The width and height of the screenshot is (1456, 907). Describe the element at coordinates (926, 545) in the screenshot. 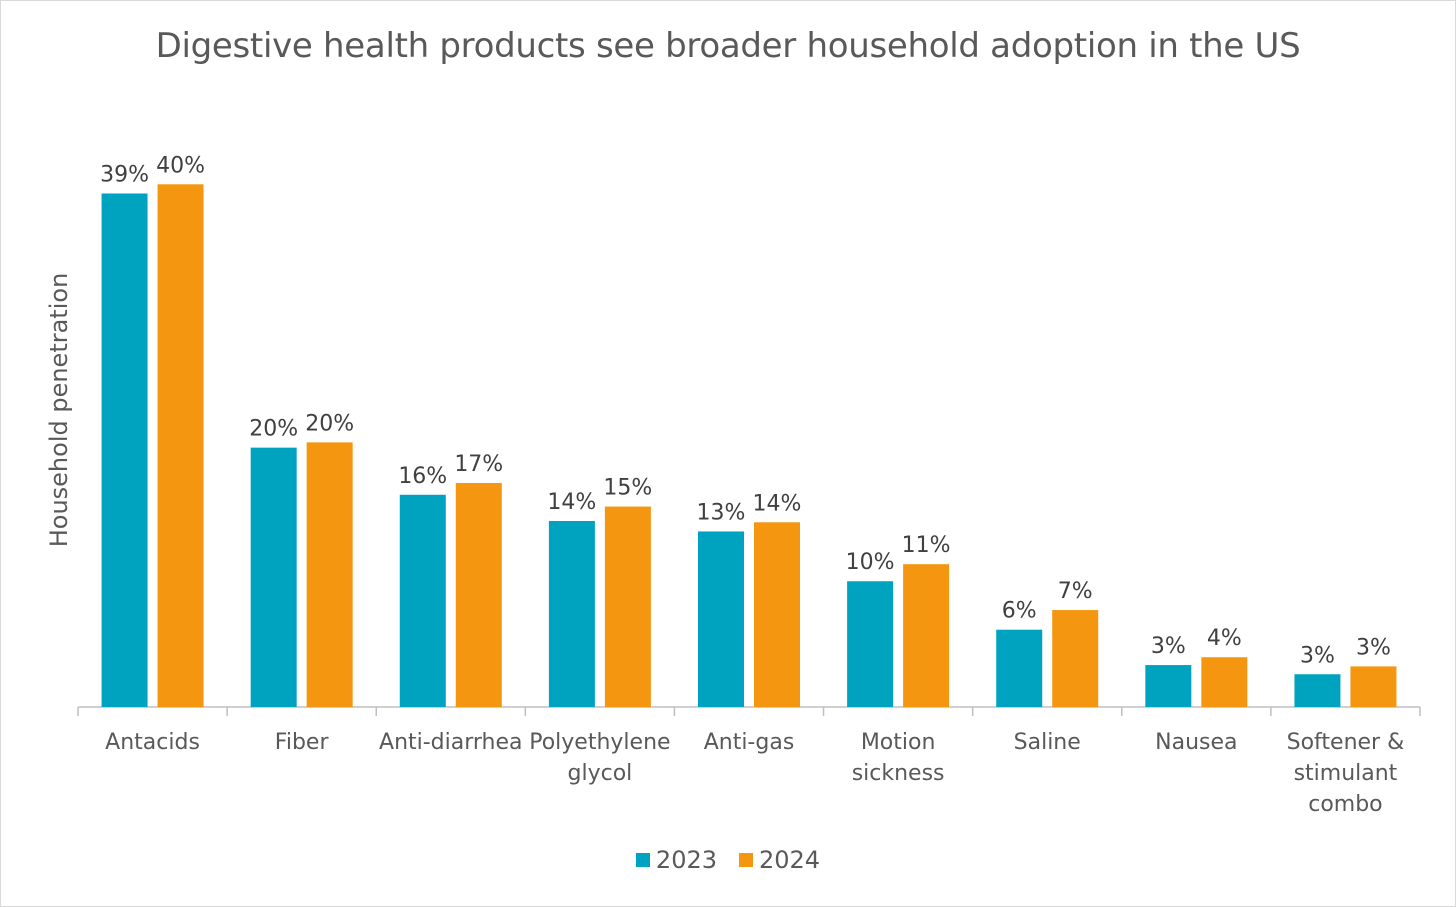

I see `data-label-2024-motion-sickness: 11%` at that location.